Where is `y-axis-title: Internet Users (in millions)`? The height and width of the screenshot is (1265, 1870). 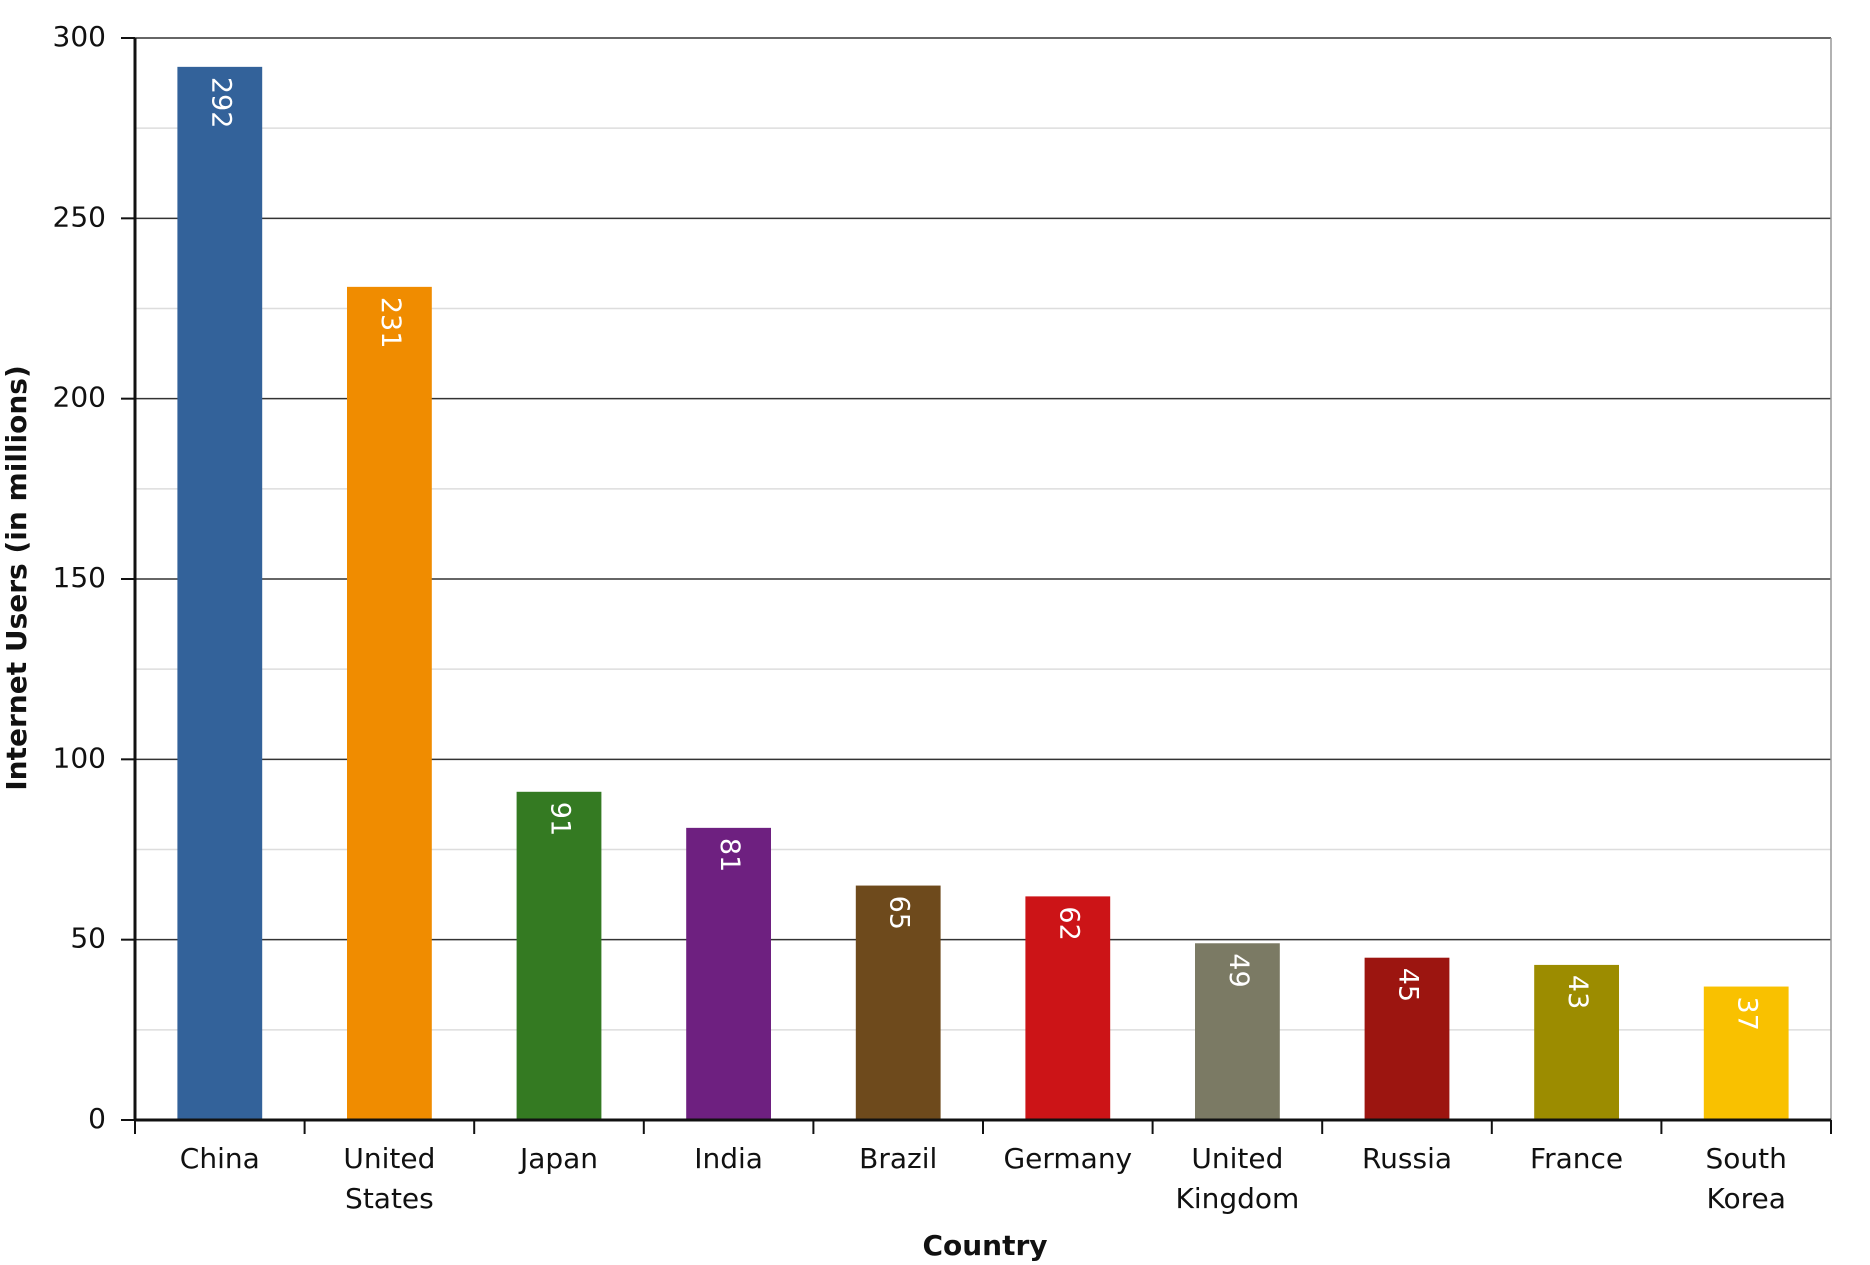 y-axis-title: Internet Users (in millions) is located at coordinates (16, 577).